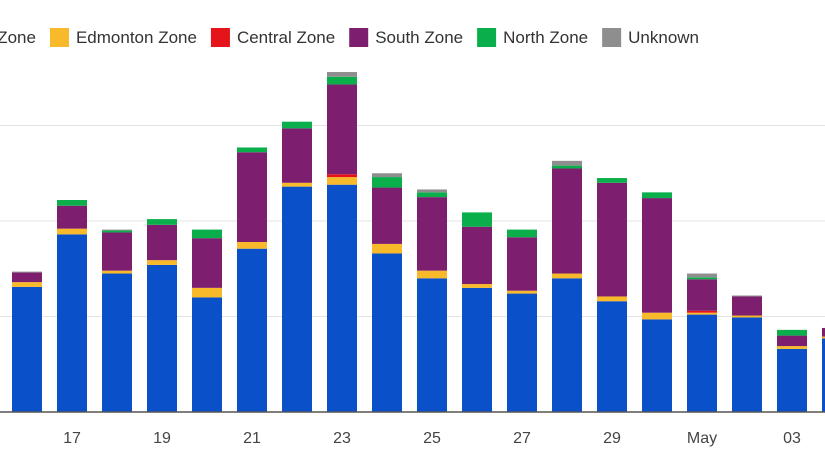  I want to click on x-tick-label: 29, so click(612, 438).